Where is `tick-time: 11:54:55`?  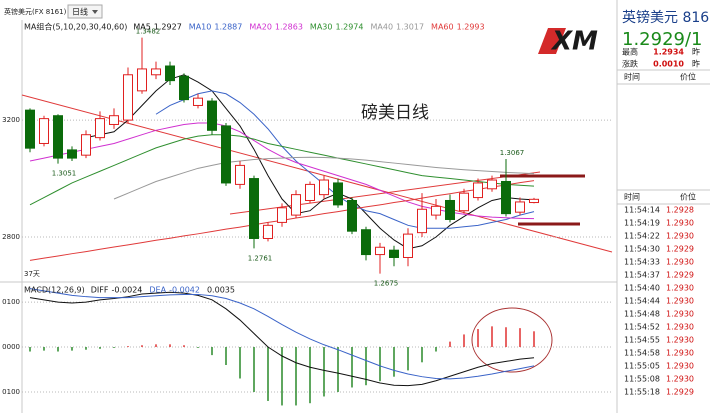
tick-time: 11:54:55 is located at coordinates (642, 340).